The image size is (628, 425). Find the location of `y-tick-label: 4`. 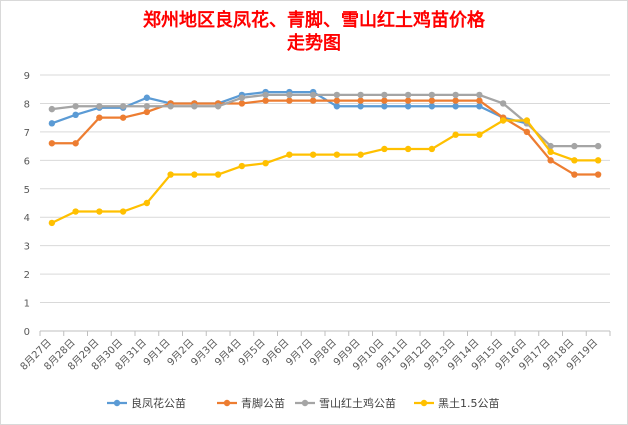

y-tick-label: 4 is located at coordinates (27, 218).